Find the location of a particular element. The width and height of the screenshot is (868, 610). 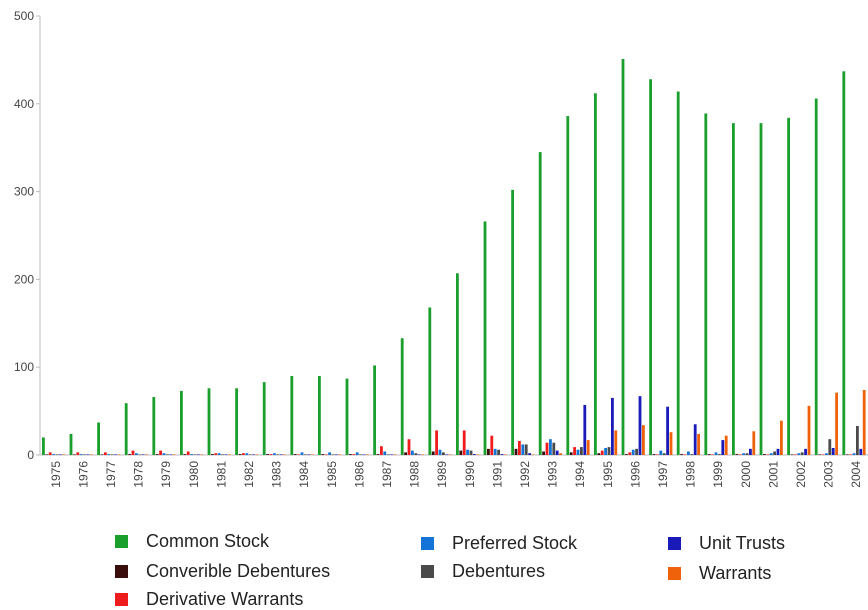

x-tick-label: 1985 is located at coordinates (332, 474).